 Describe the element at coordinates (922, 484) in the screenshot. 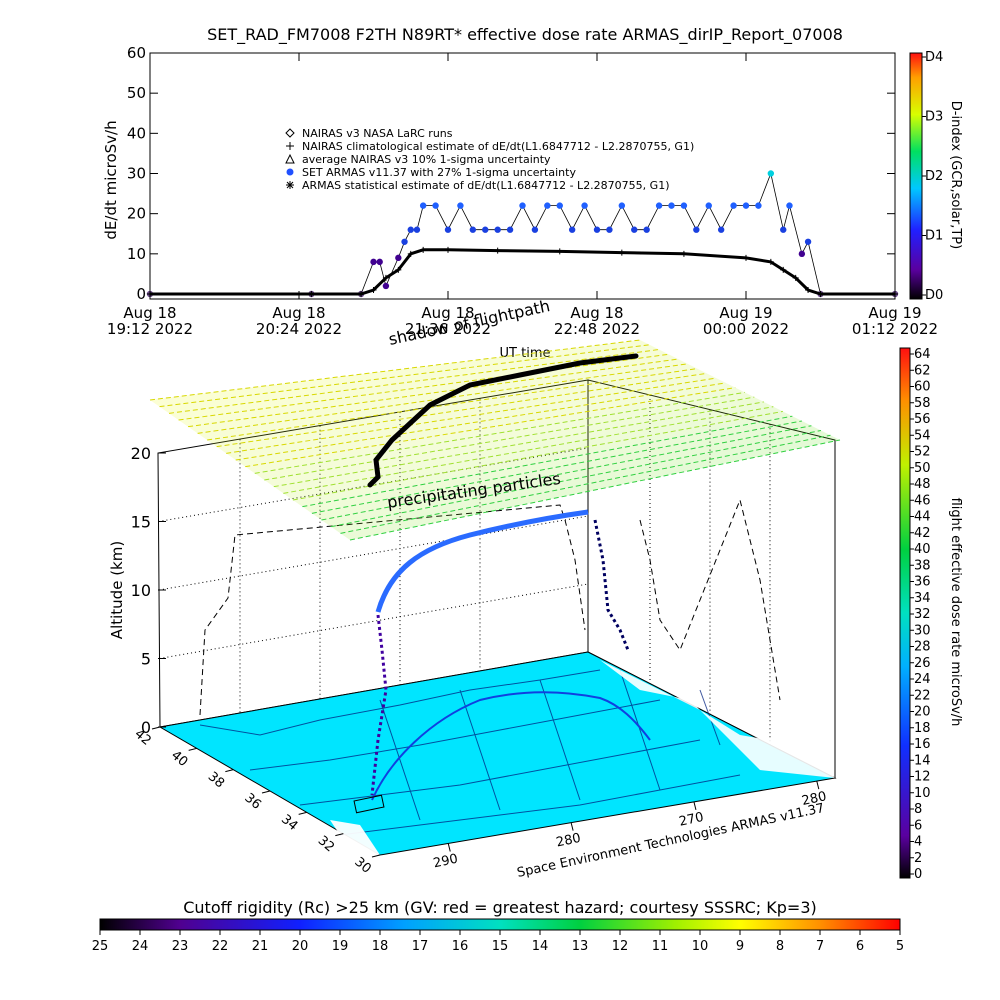

I see `dose-colorbar-tick-label: 48` at that location.